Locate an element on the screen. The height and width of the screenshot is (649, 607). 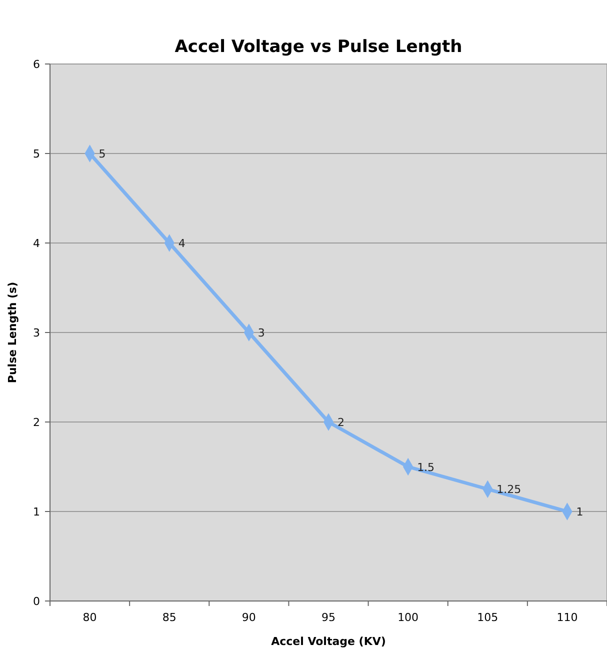
y-tick-label: 6 is located at coordinates (36, 64).